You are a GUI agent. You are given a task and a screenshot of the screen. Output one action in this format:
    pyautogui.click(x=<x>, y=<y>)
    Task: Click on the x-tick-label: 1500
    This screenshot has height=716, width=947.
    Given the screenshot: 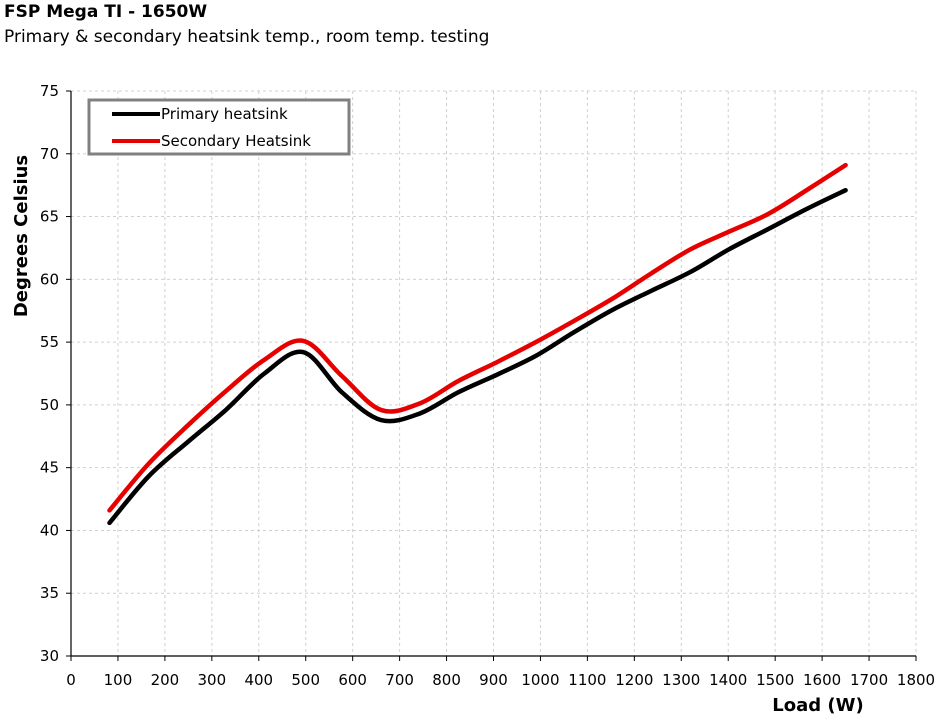 What is the action you would take?
    pyautogui.click(x=775, y=680)
    